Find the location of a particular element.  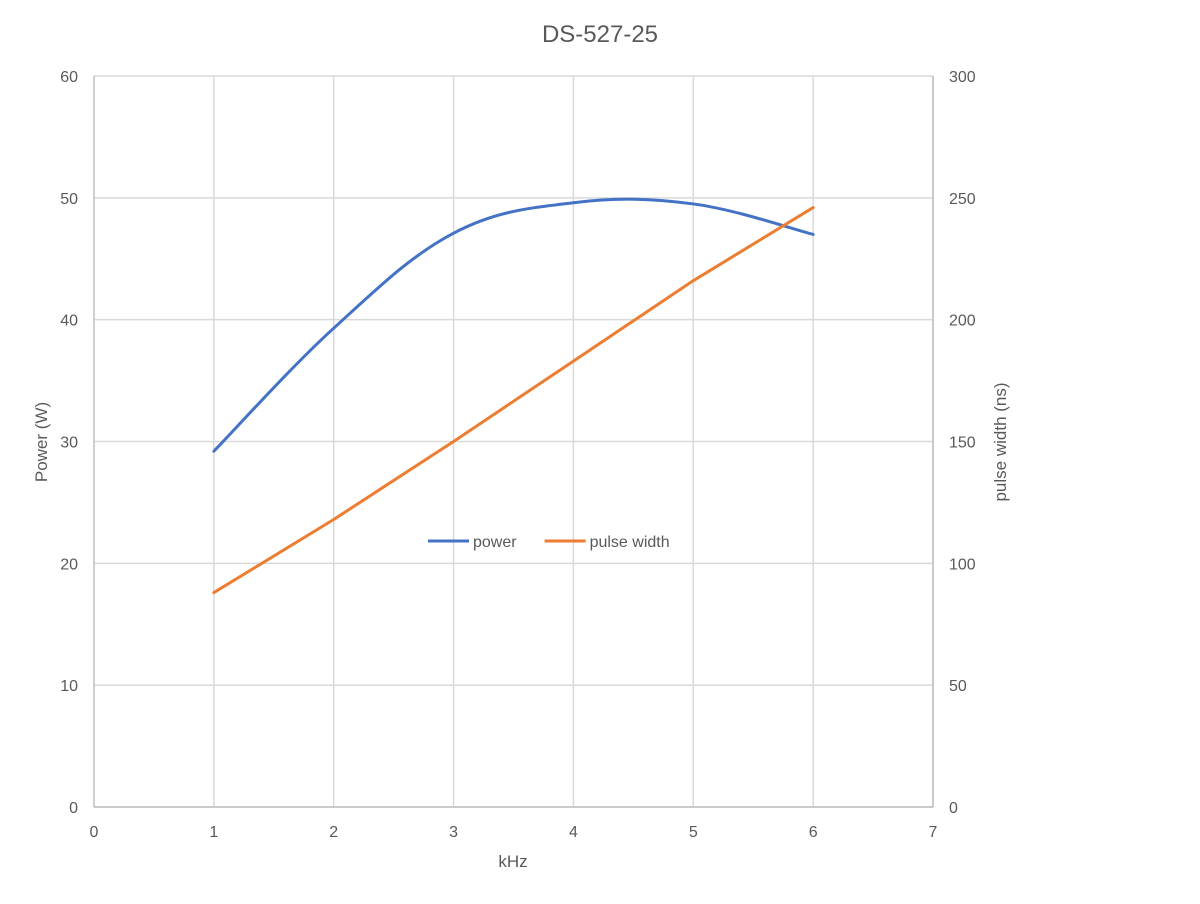

x-tick-label: 2 is located at coordinates (333, 832).